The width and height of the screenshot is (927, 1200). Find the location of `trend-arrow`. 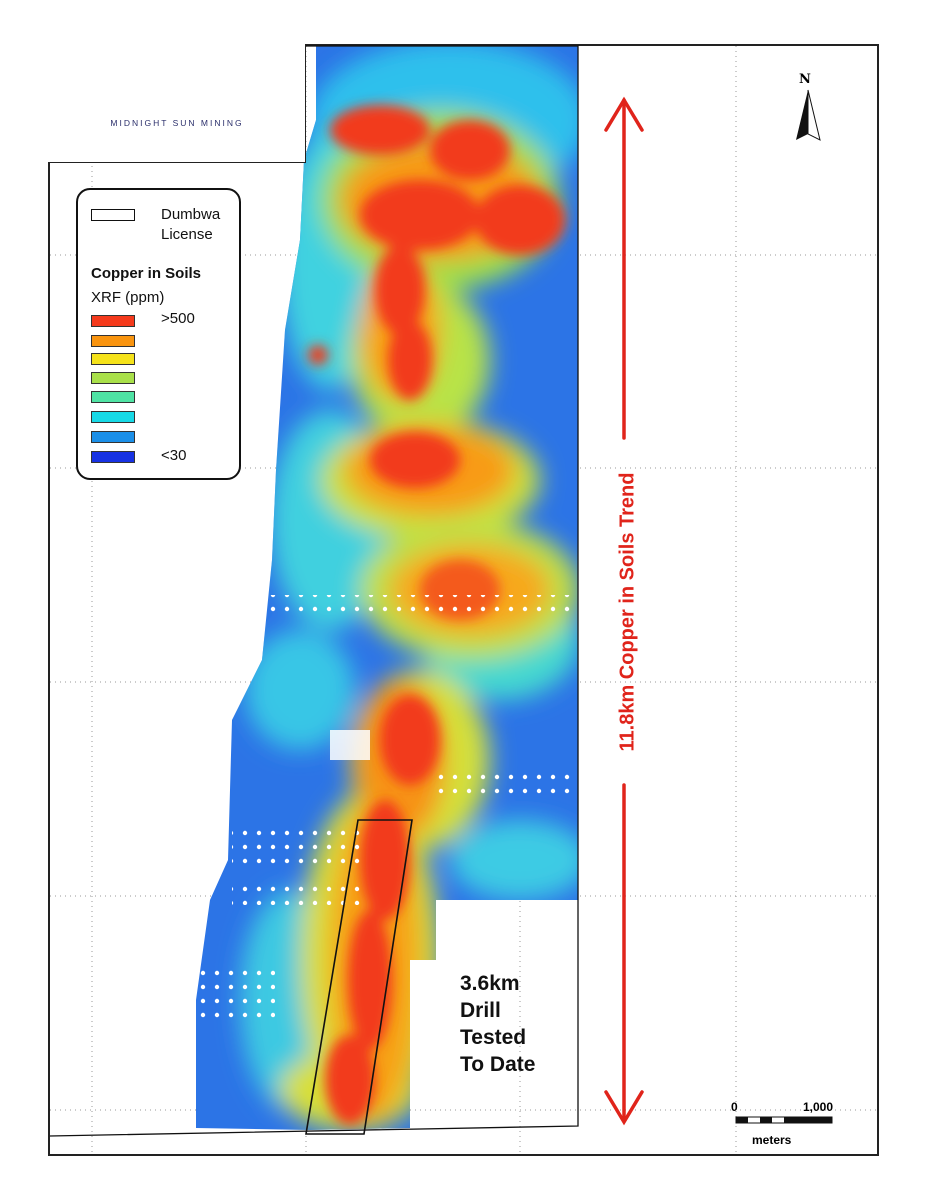

trend-arrow is located at coordinates (624, 611).